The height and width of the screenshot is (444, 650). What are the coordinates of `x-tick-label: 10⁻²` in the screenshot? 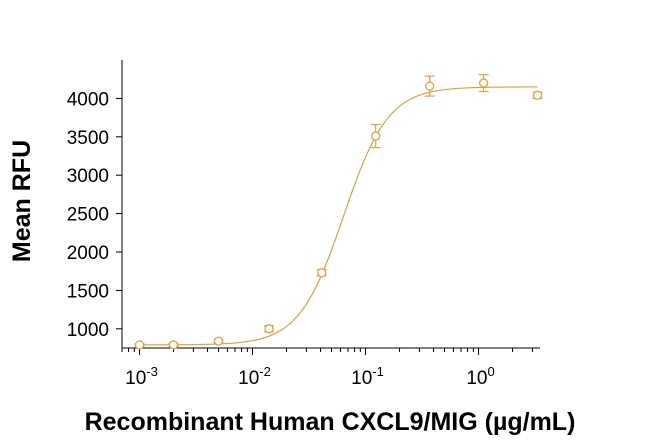 It's located at (254, 376).